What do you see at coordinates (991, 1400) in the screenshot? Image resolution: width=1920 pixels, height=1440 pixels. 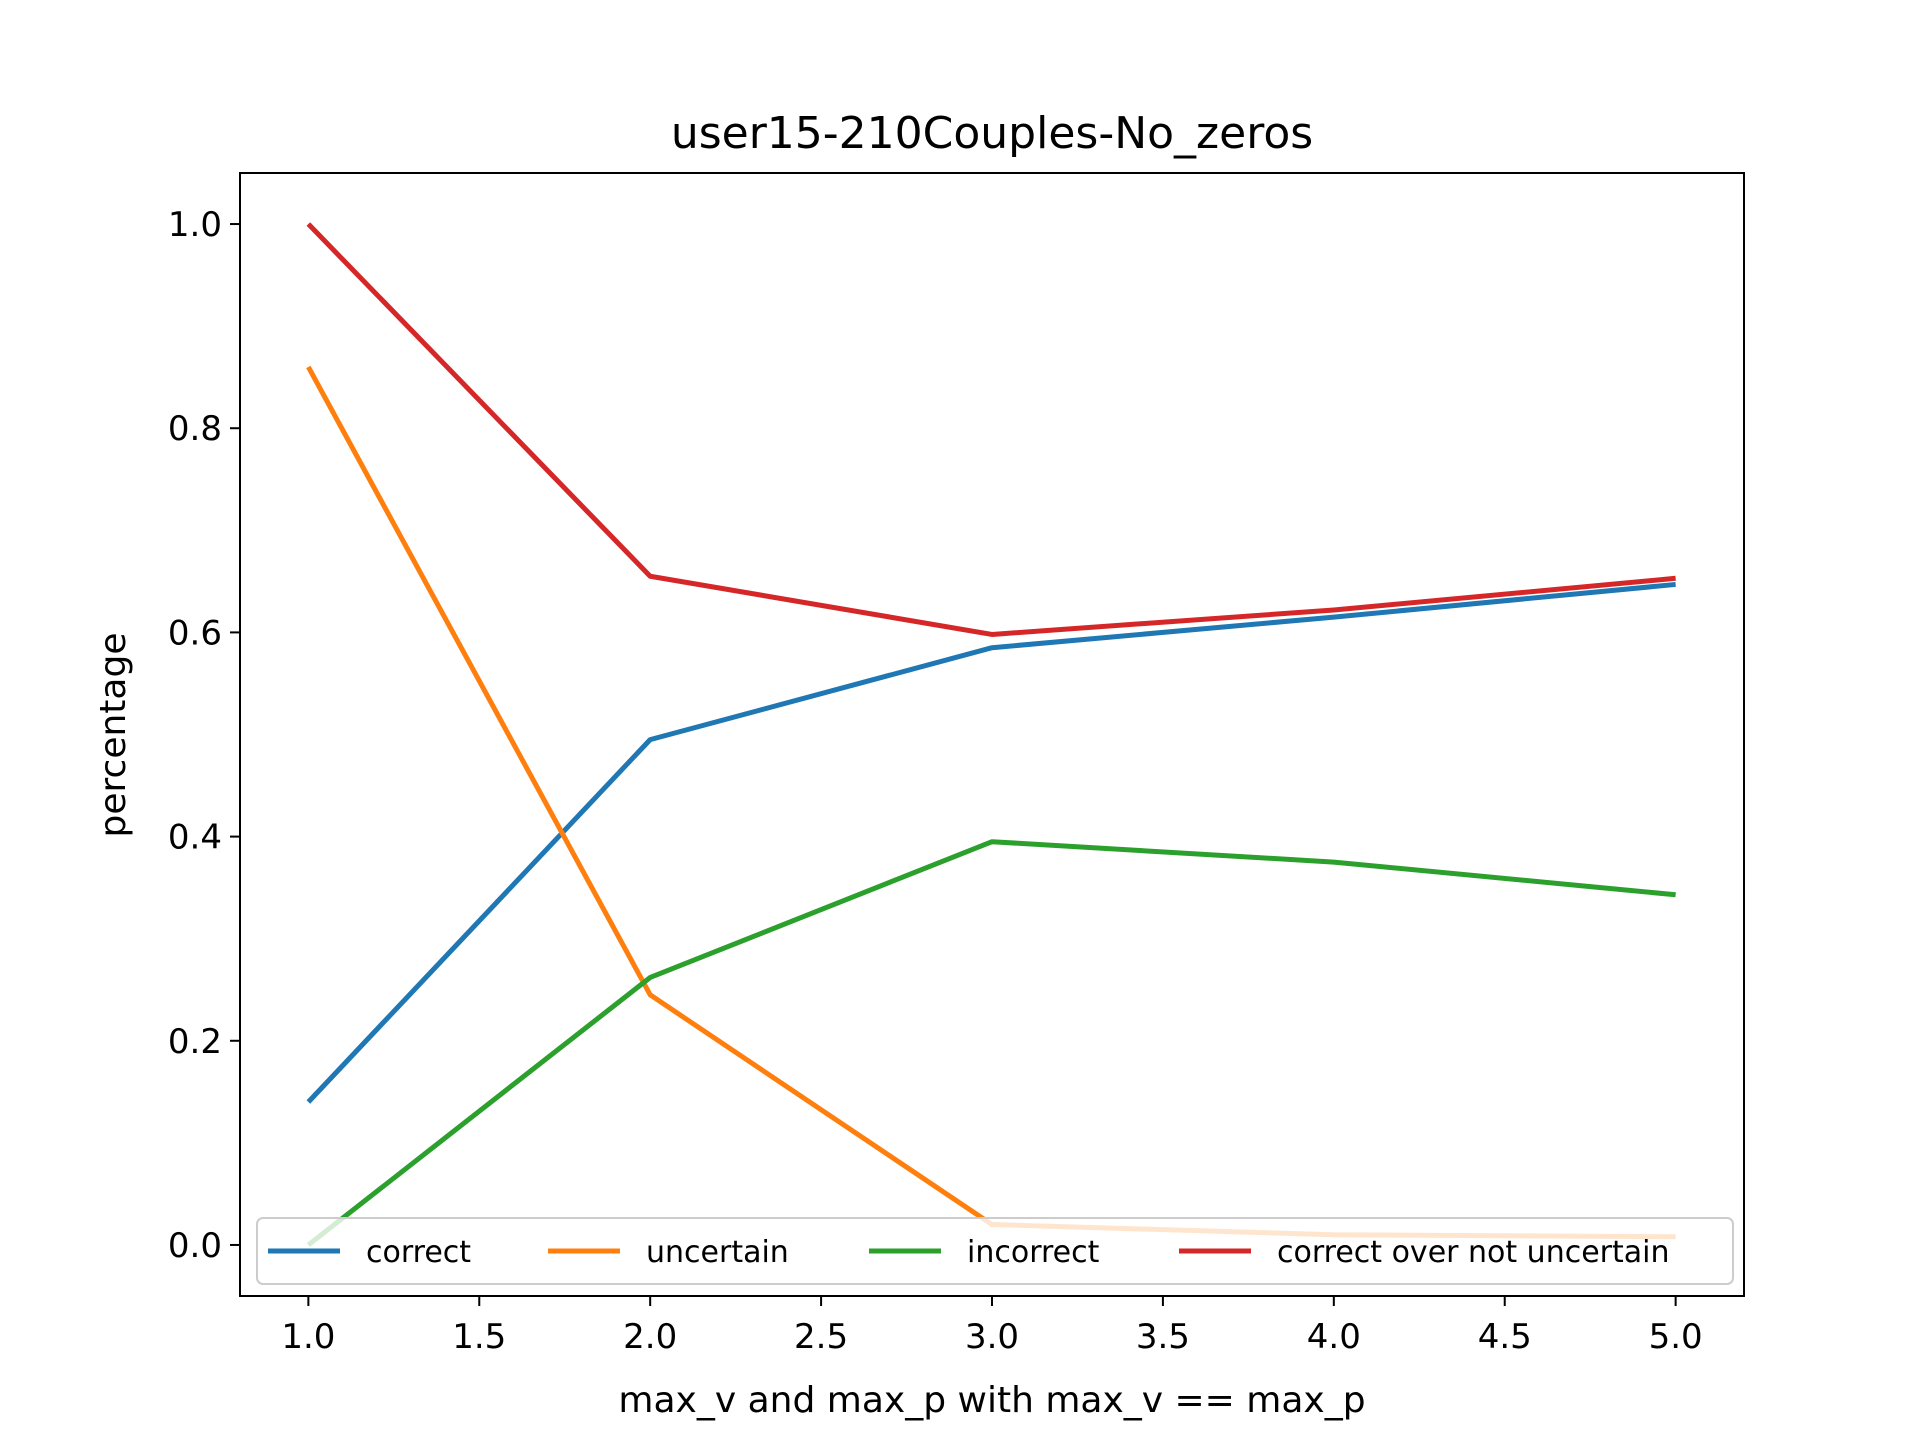 I see `x-axis-label: max_v and max_p with max_v == max_p` at bounding box center [991, 1400].